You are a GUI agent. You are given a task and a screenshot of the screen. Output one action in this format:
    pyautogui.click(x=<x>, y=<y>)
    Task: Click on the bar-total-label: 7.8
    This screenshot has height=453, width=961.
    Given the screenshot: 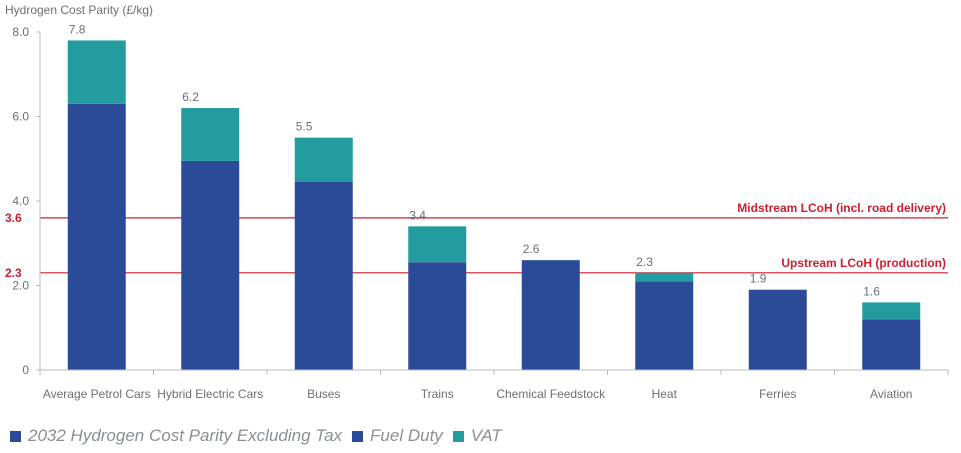 What is the action you would take?
    pyautogui.click(x=77, y=29)
    